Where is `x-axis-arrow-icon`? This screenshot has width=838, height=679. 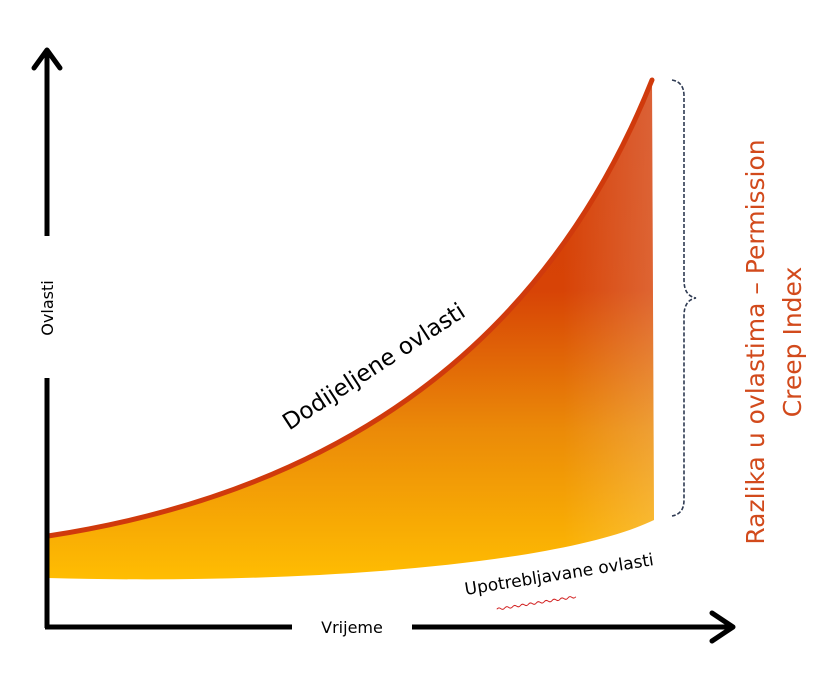 x-axis-arrow-icon is located at coordinates (722, 627).